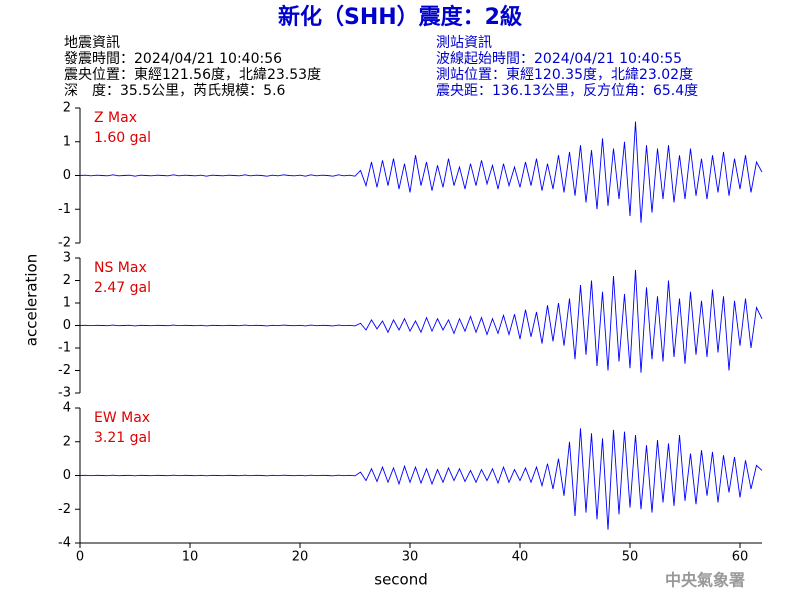 This screenshot has width=800, height=600. What do you see at coordinates (122, 288) in the screenshot?
I see `max-value: 2.47 gal` at bounding box center [122, 288].